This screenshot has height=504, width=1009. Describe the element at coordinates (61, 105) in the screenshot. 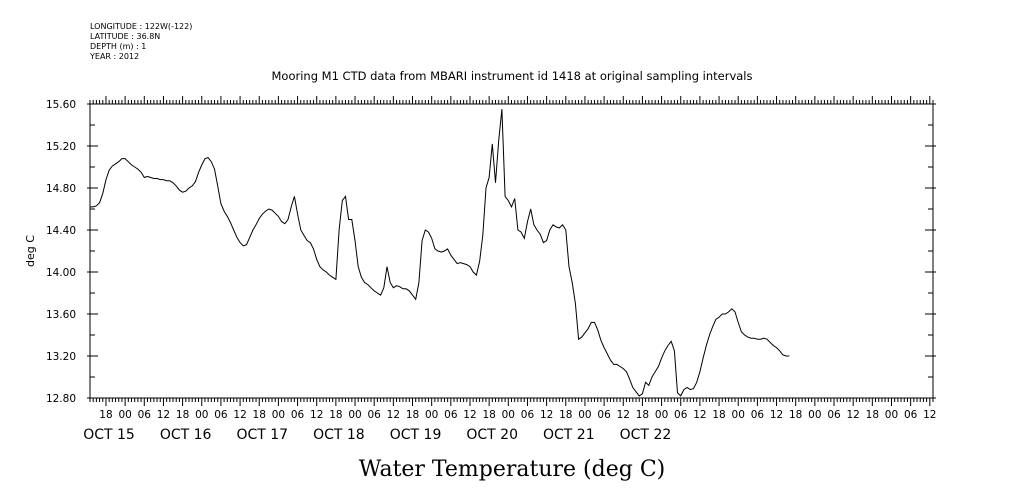

I see `y-tick-label: 15.60` at that location.